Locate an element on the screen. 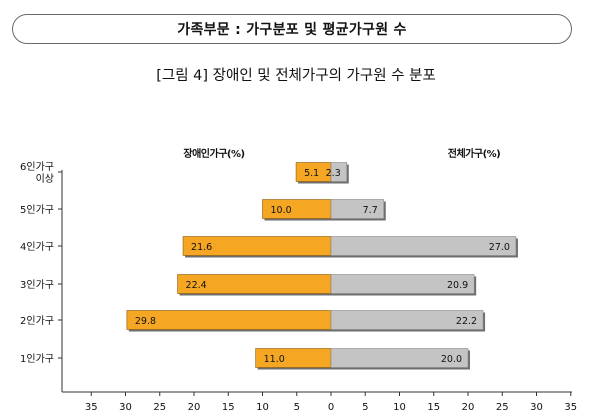 Image resolution: width=592 pixels, height=419 pixels. value-label-all-households: 20.0 is located at coordinates (451, 359).